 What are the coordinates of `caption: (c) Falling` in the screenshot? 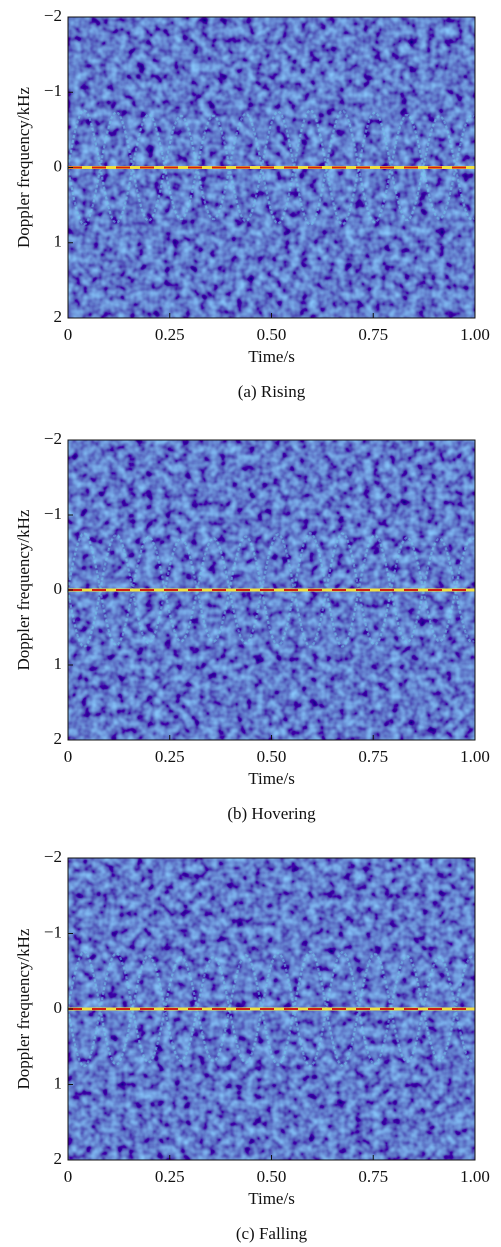 It's located at (272, 1233).